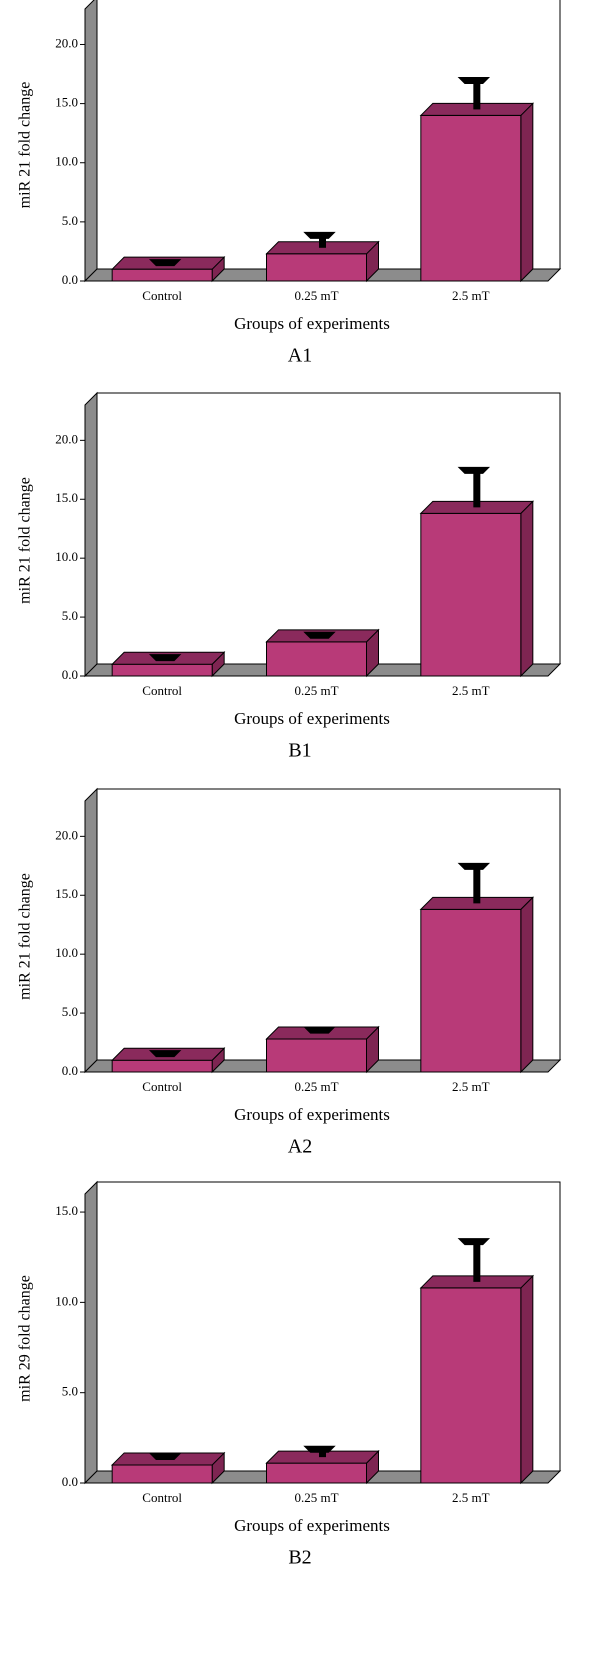 The height and width of the screenshot is (1666, 605). What do you see at coordinates (25, 1338) in the screenshot?
I see `y-axis-title: miR 29 fold change` at bounding box center [25, 1338].